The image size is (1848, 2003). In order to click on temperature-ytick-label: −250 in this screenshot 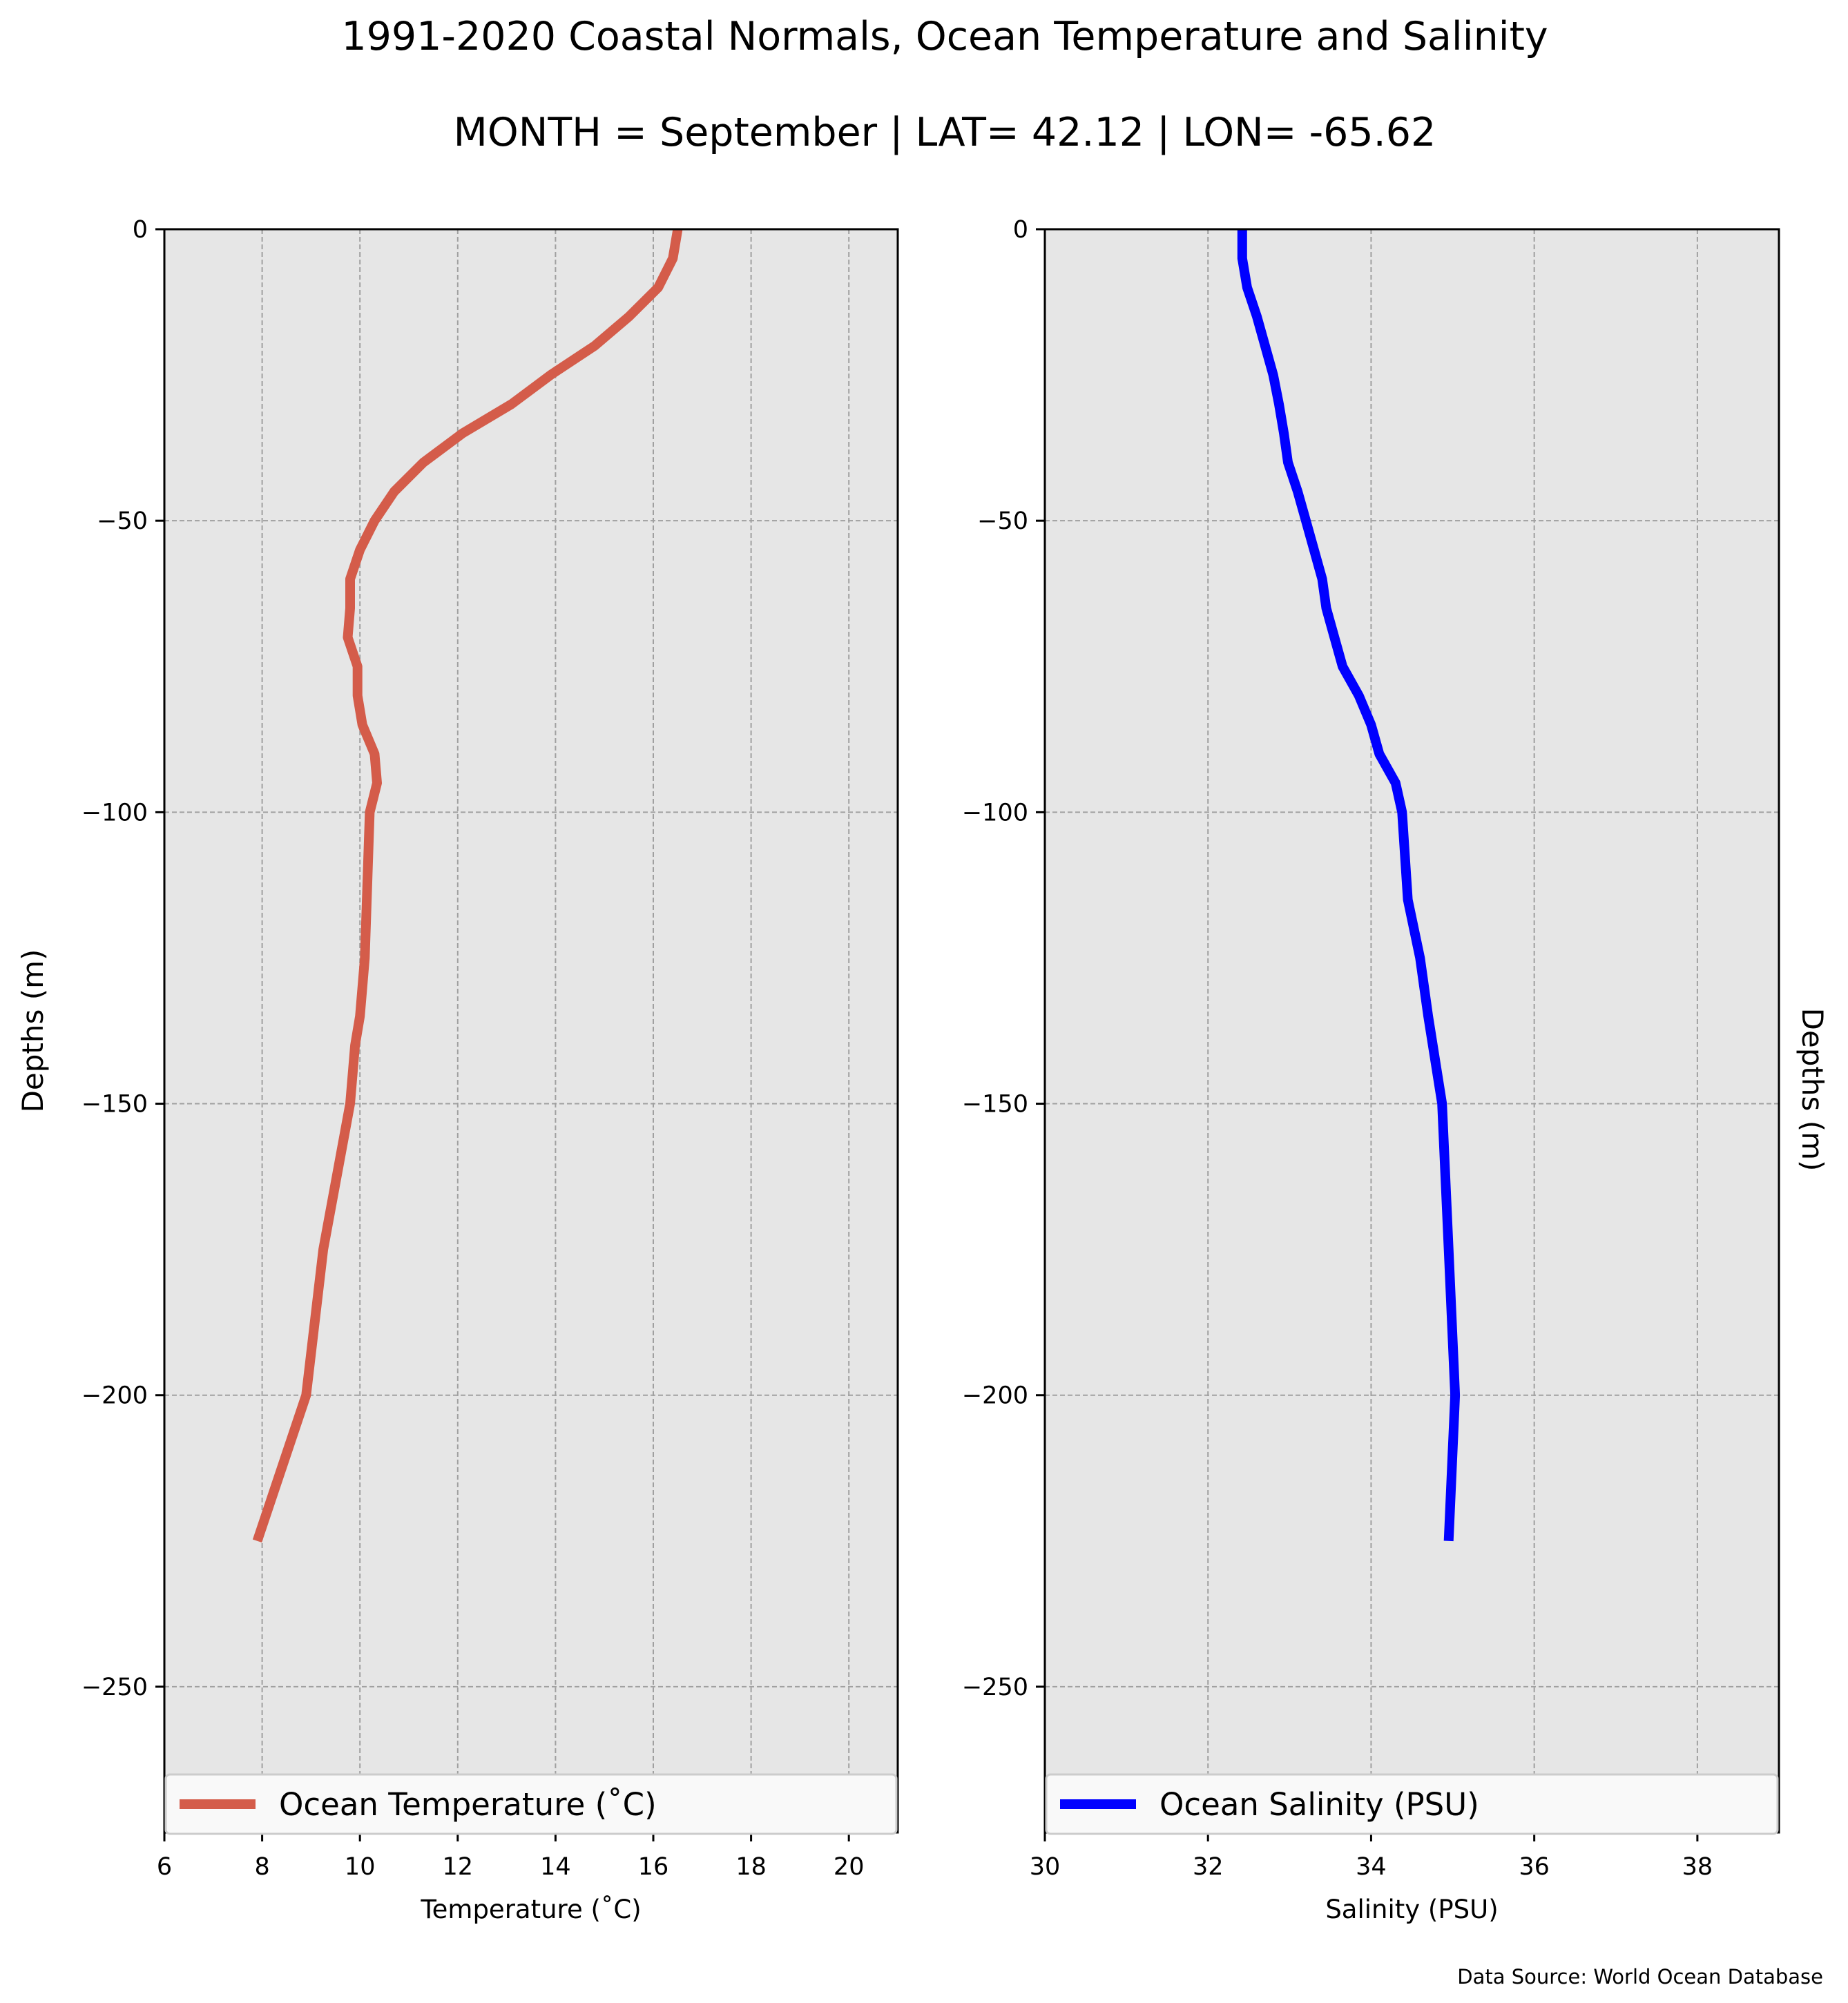, I will do `click(114, 1687)`.